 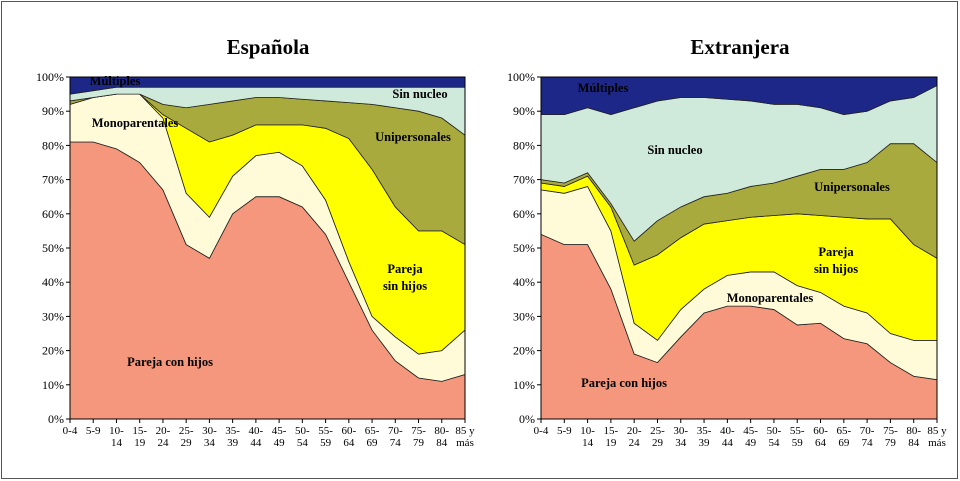 I want to click on x-tick-label: 35-, so click(x=232, y=431).